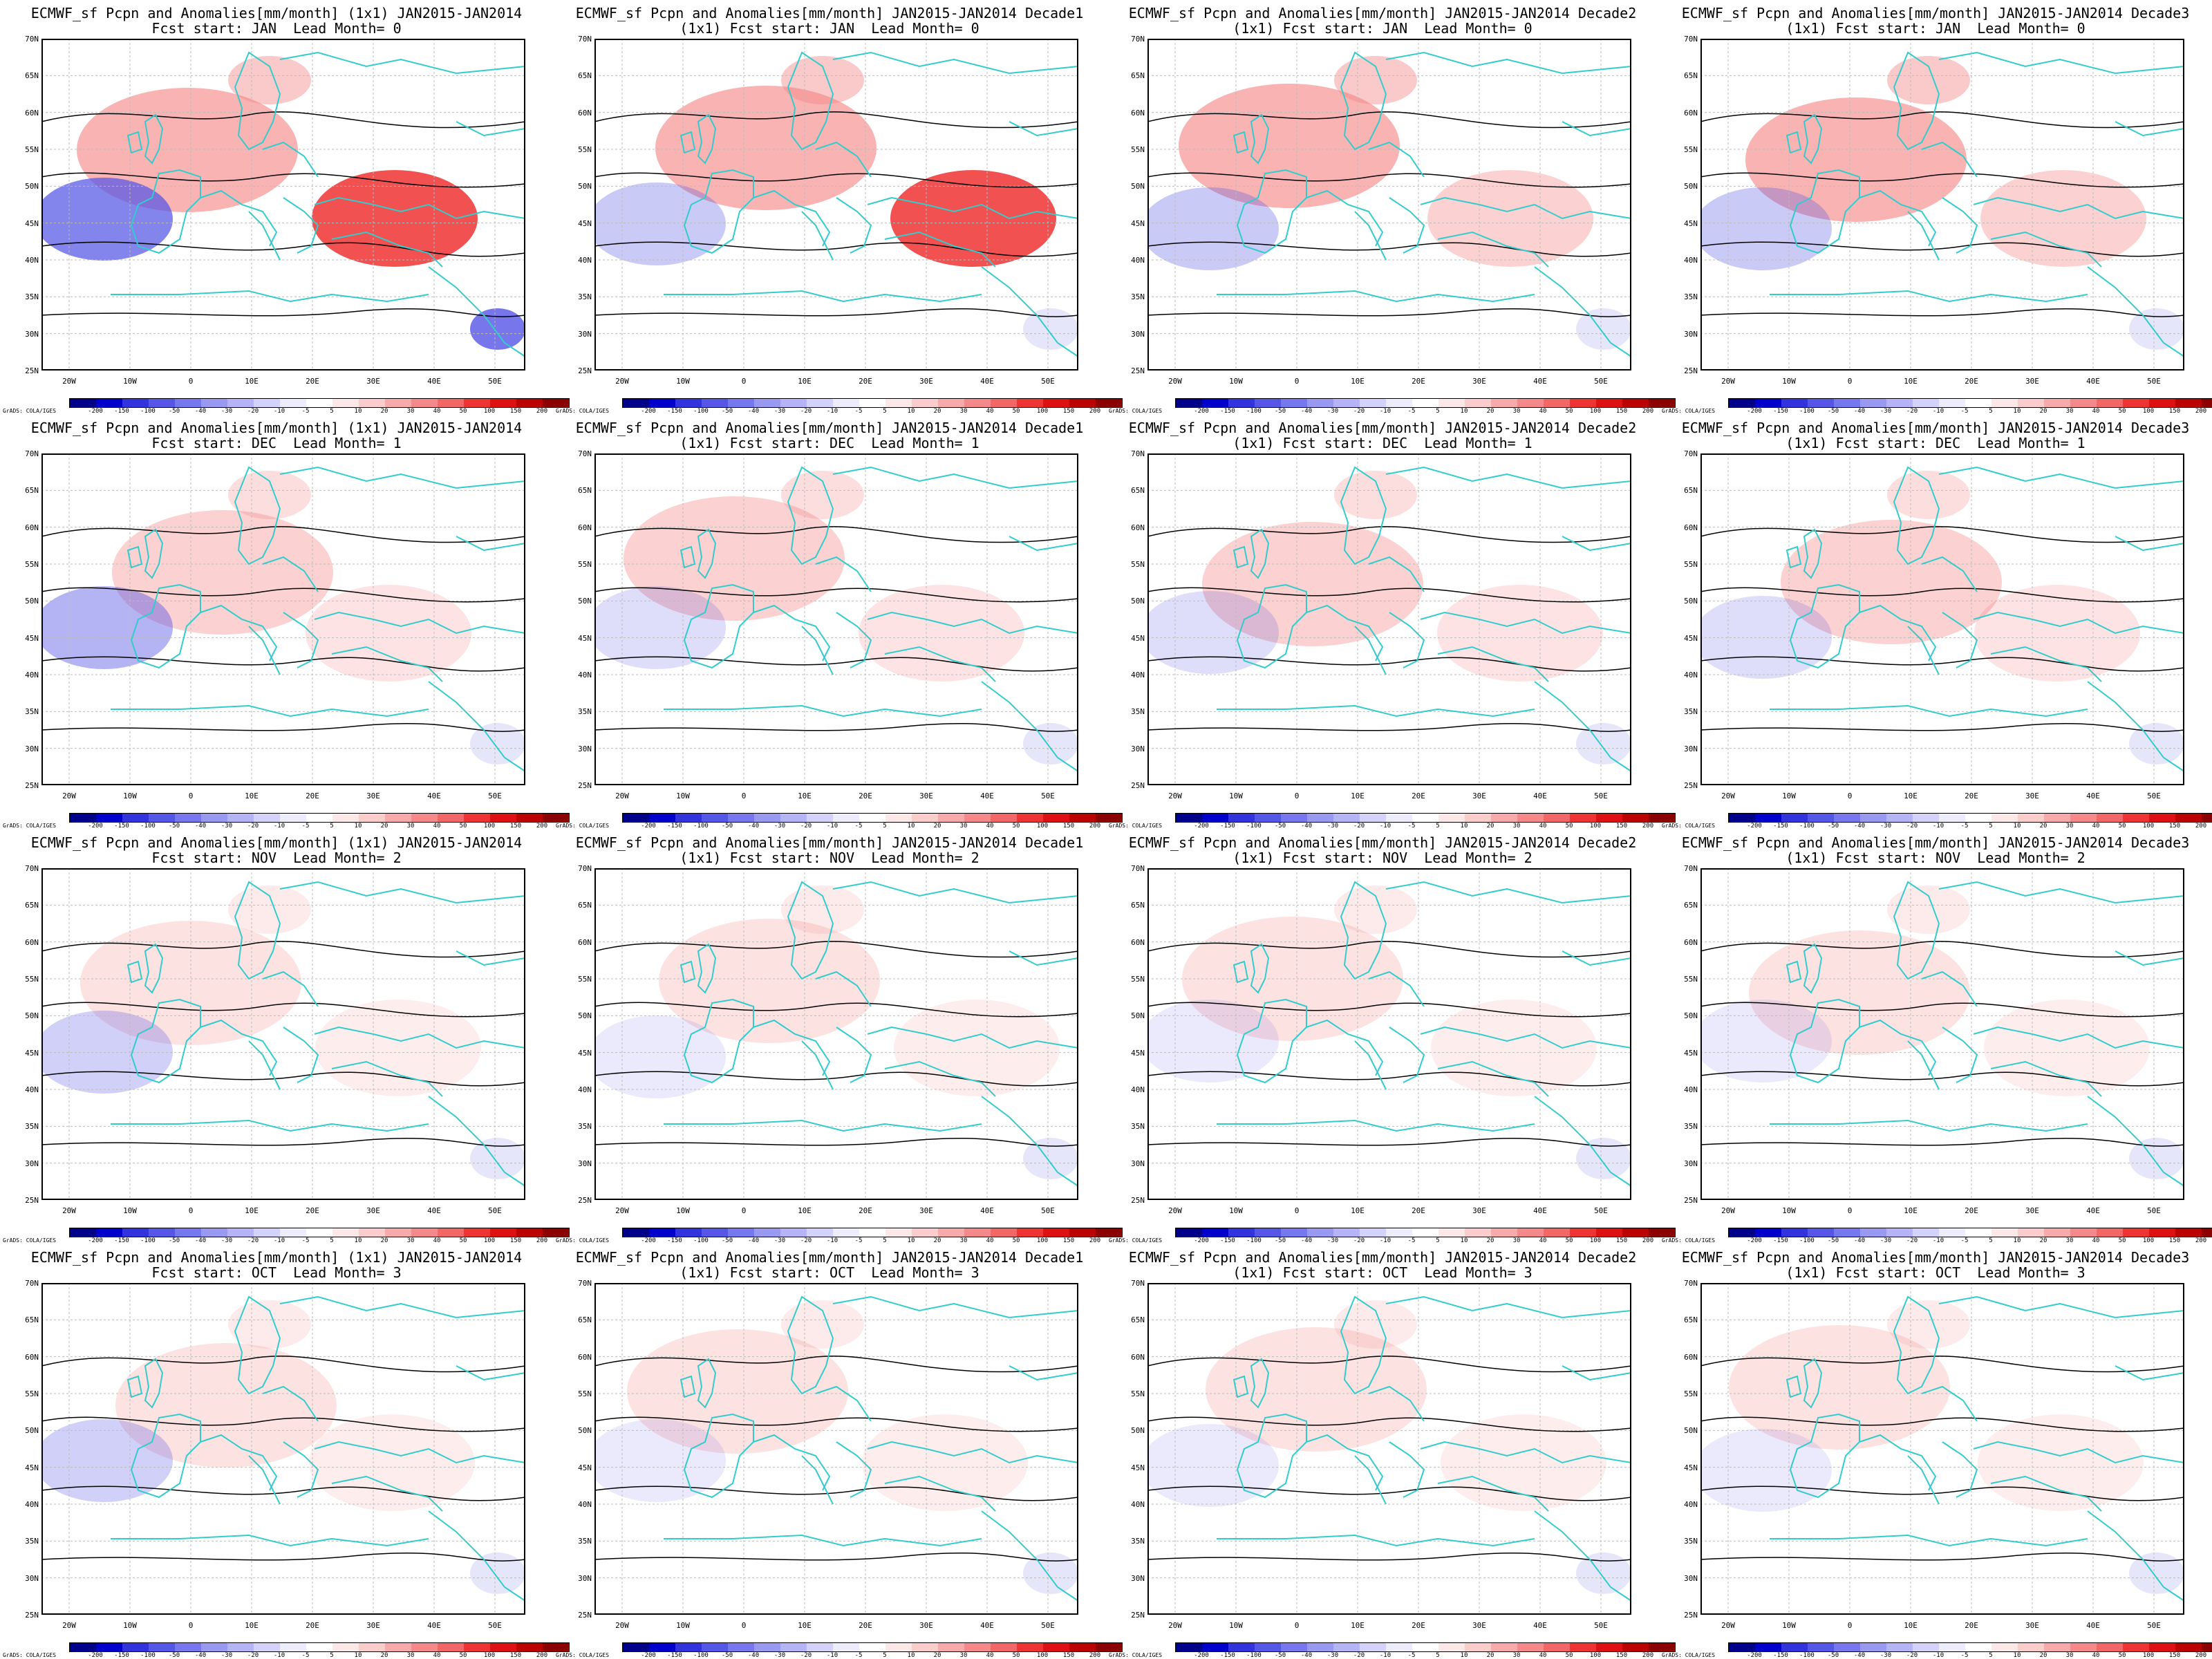 This screenshot has width=2212, height=1659. I want to click on colorbar-label: -200, so click(95, 412).